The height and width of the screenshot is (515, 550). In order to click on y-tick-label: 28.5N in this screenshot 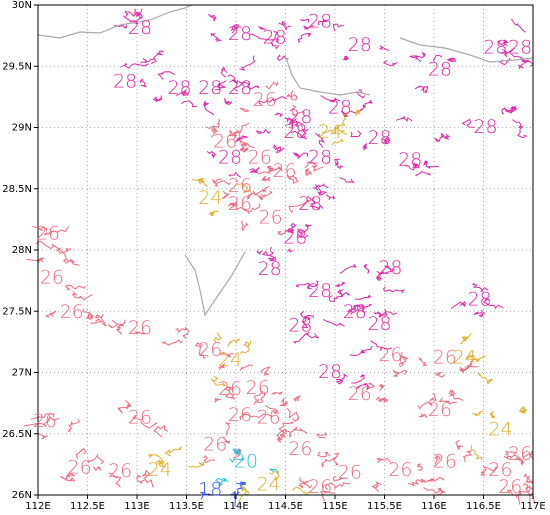, I will do `click(17, 189)`.